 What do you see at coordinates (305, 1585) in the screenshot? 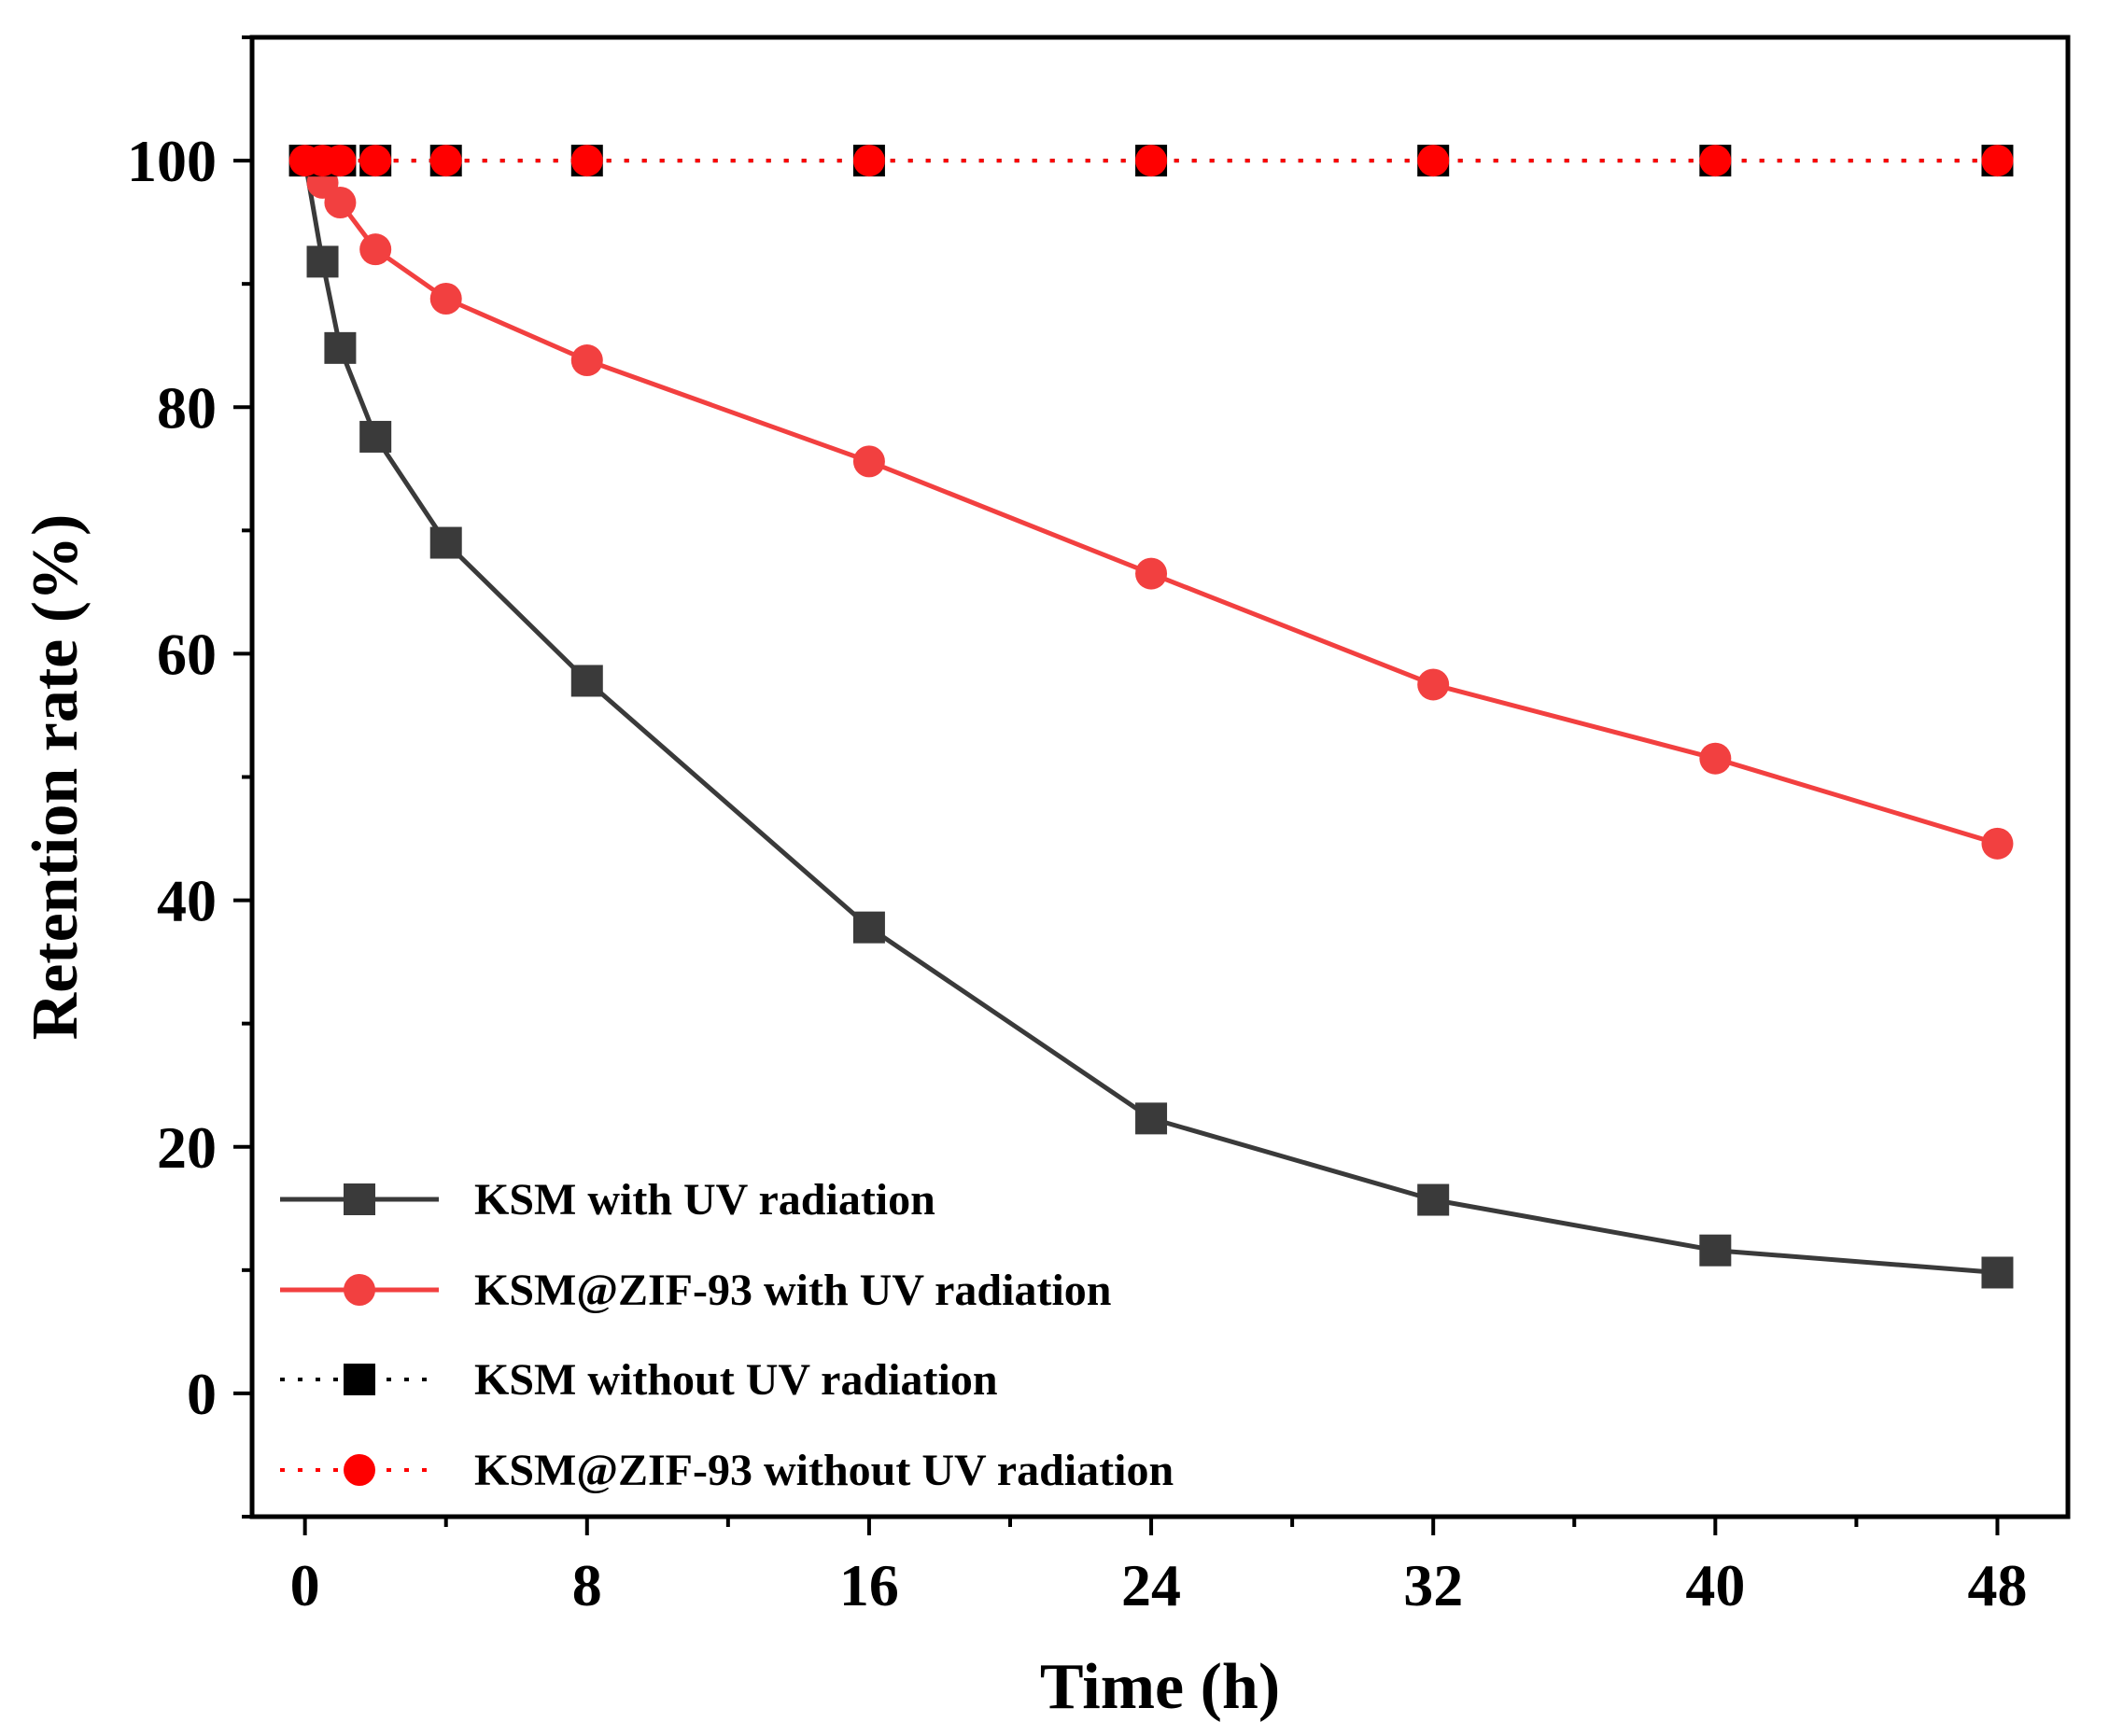
I see `x-tick-label: 0` at bounding box center [305, 1585].